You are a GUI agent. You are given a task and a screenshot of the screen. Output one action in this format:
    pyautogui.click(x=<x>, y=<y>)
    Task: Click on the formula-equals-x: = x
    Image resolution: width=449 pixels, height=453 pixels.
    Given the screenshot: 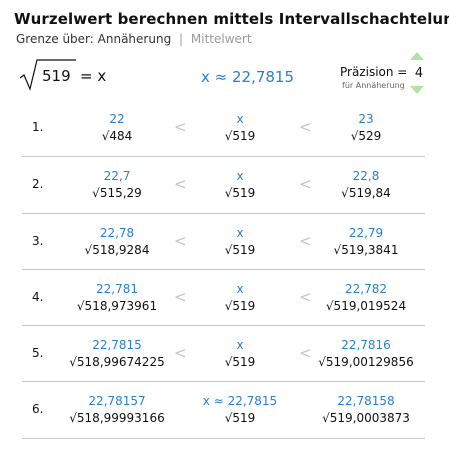 What is the action you would take?
    pyautogui.click(x=93, y=76)
    